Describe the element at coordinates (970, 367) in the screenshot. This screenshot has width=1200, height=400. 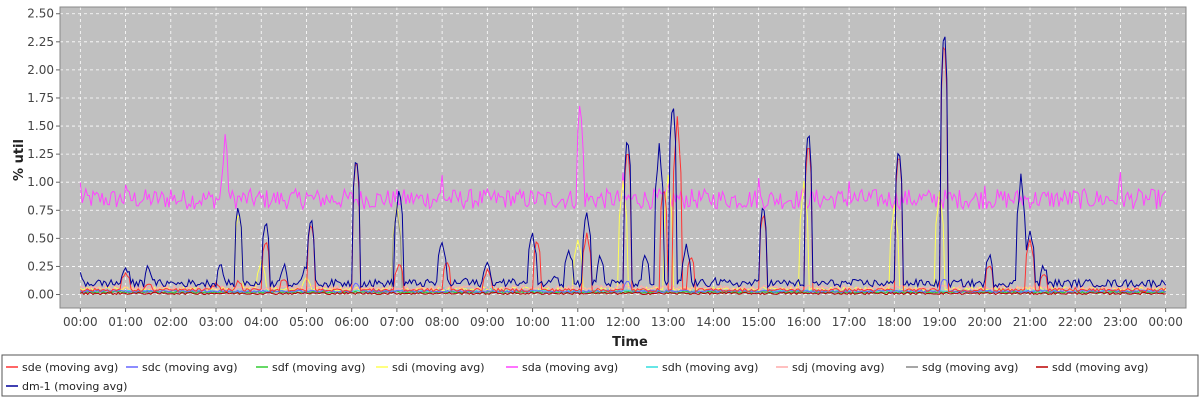
I see `legend-label: sdg (moving avg)` at that location.